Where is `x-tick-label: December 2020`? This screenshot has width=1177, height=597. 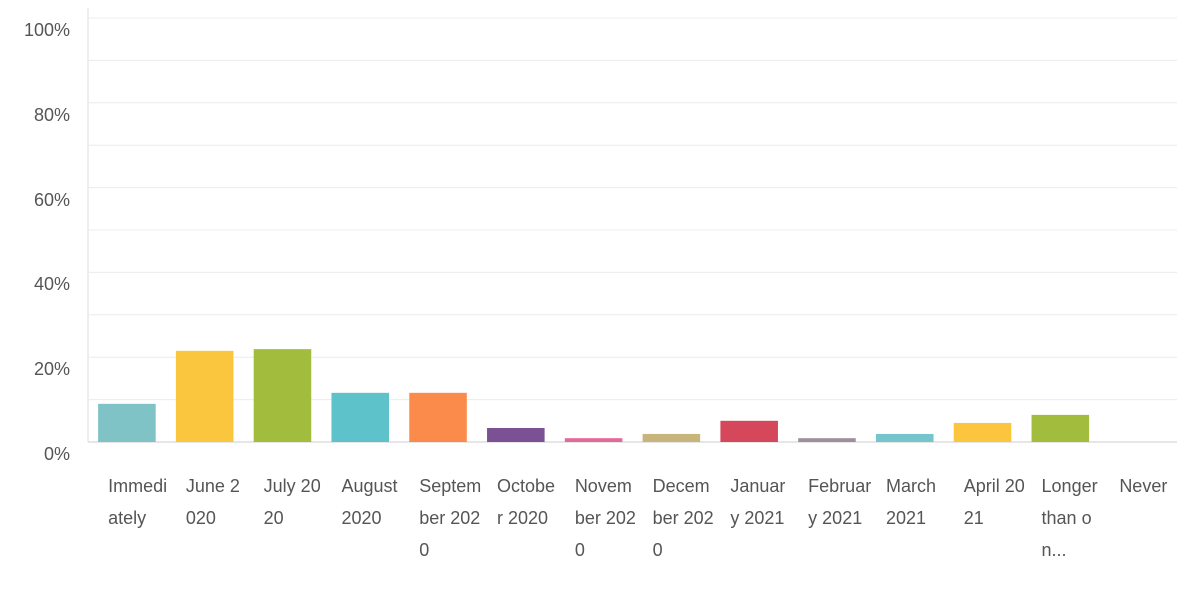 x-tick-label: December 2020 is located at coordinates (683, 518).